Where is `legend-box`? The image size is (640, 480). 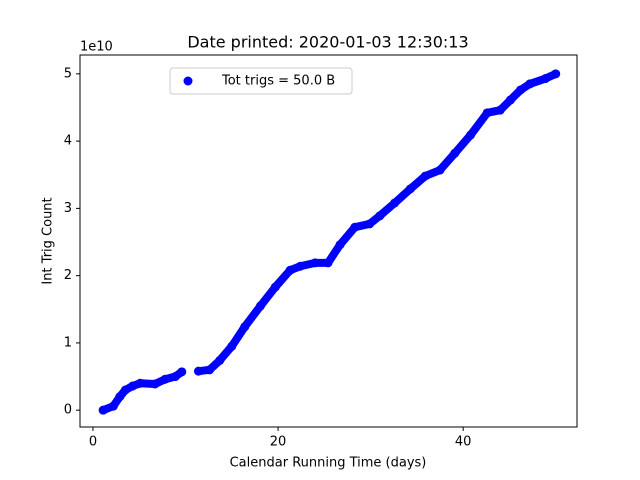
legend-box is located at coordinates (261, 81).